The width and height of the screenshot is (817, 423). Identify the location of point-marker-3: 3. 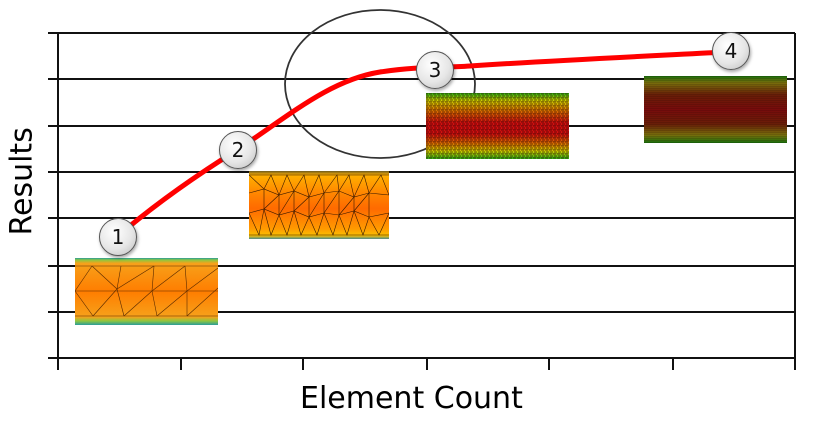
(435, 70).